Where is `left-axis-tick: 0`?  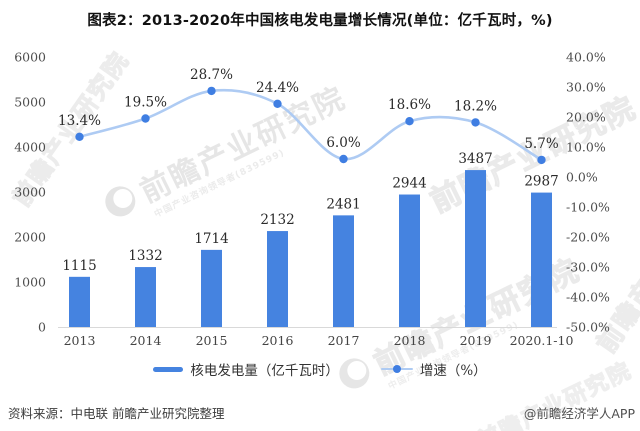 left-axis-tick: 0 is located at coordinates (42, 327).